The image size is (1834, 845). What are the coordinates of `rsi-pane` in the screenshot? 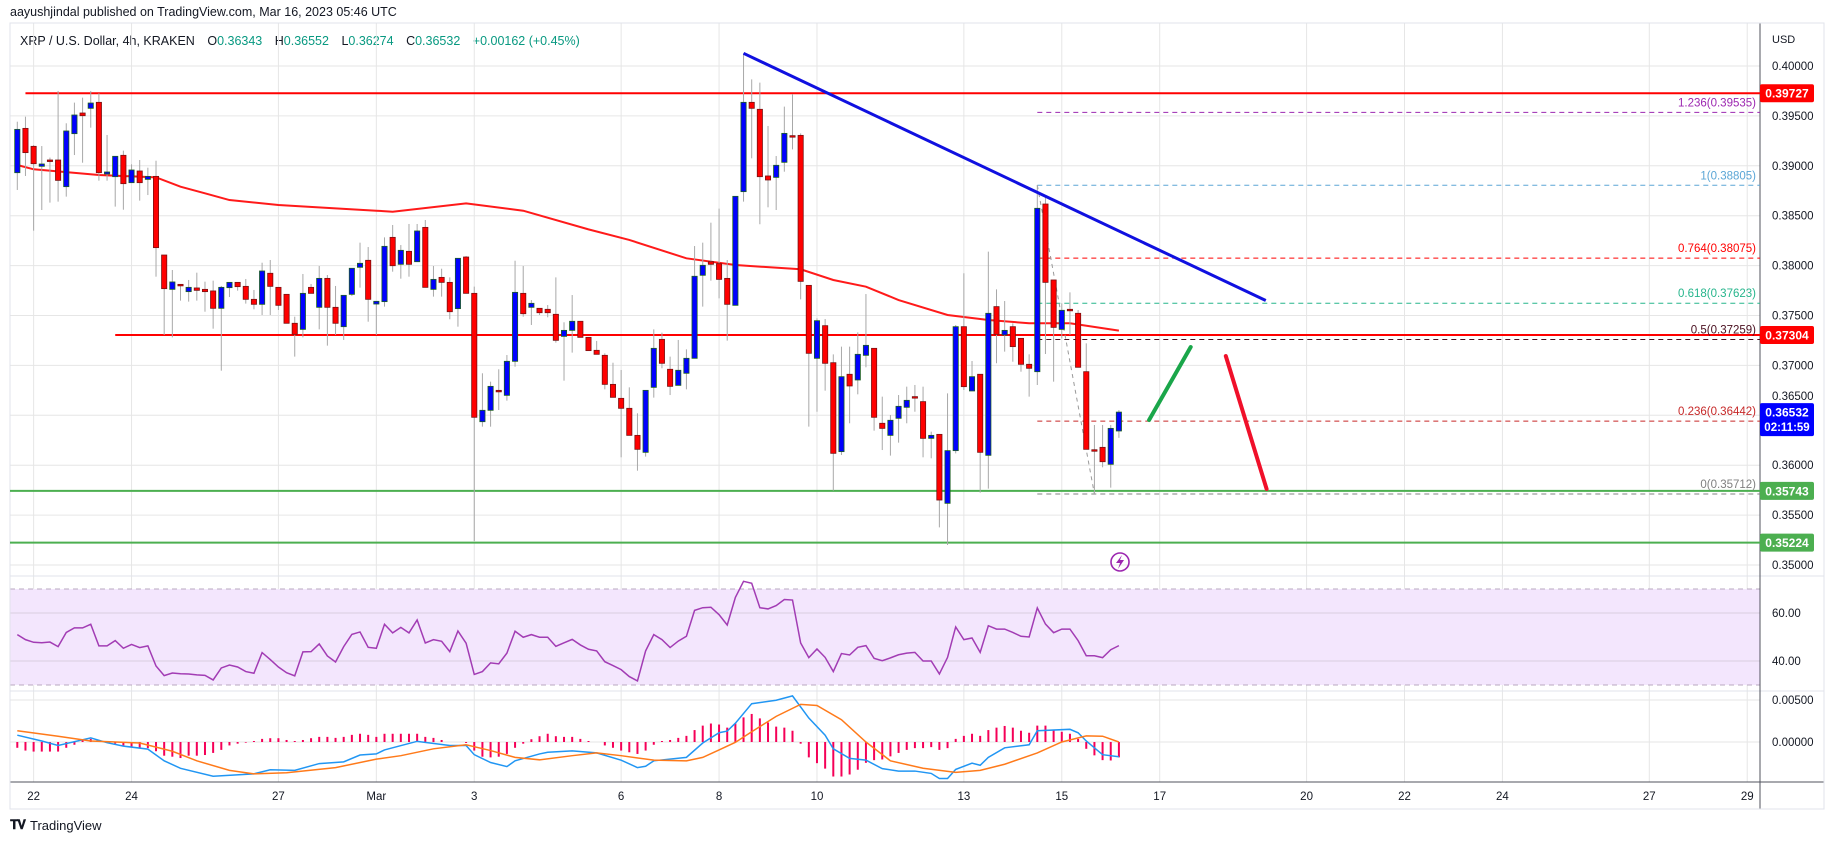 It's located at (568, 631).